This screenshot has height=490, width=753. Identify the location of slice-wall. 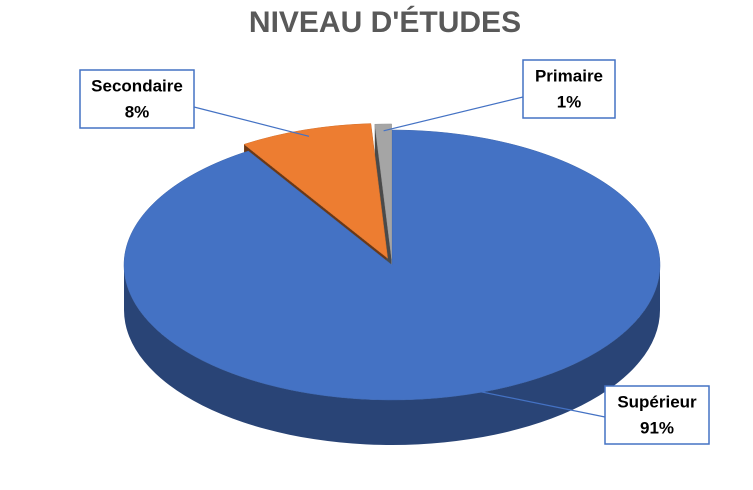
(383, 214).